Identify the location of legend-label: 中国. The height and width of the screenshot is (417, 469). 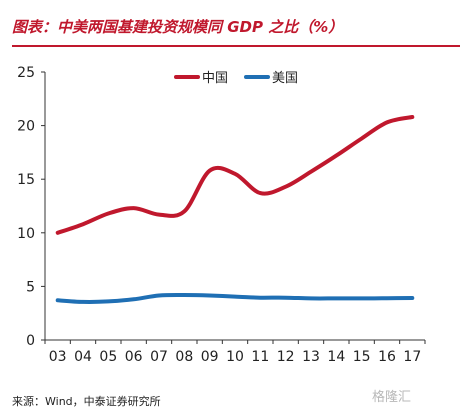
(215, 78).